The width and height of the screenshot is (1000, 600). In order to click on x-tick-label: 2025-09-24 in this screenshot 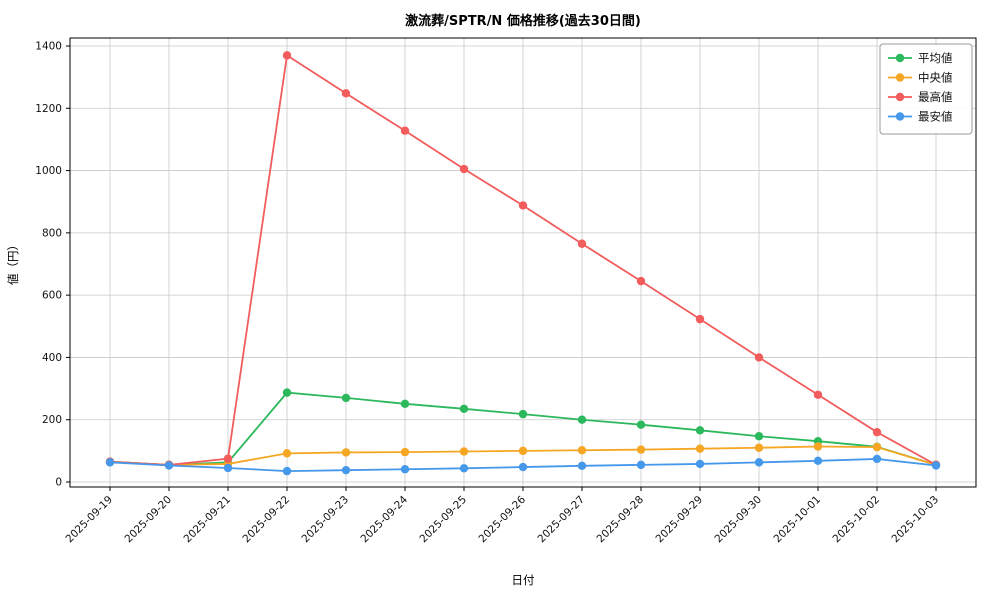, I will do `click(384, 519)`.